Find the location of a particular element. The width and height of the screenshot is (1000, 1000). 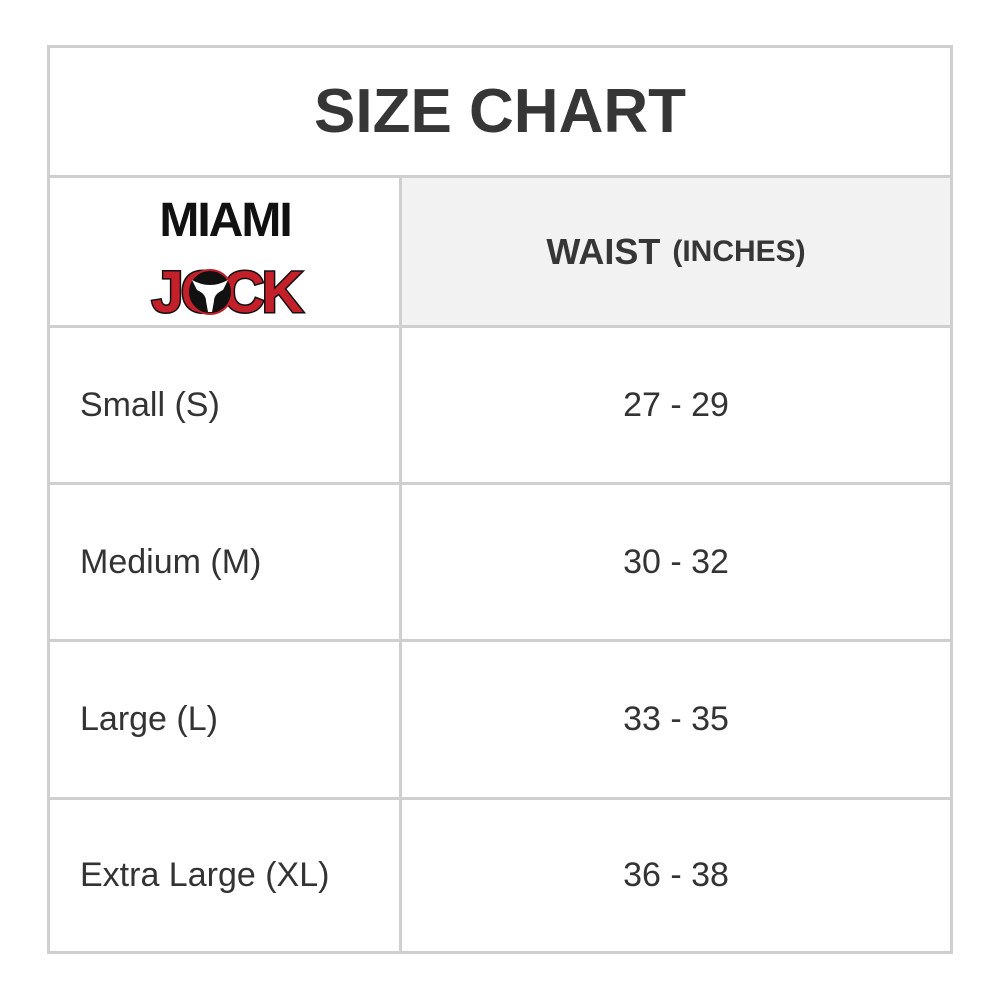

size-label: Large (L) is located at coordinates (149, 719).